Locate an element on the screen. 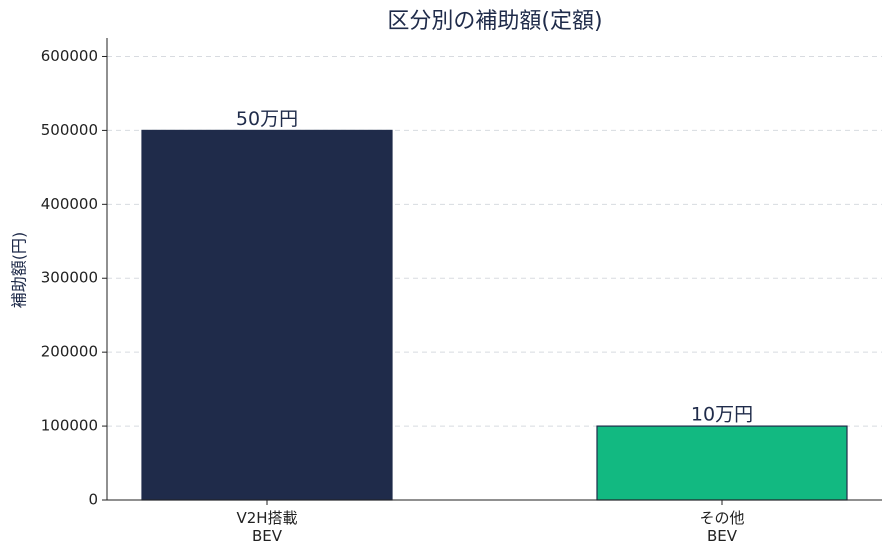  bar is located at coordinates (722, 463).